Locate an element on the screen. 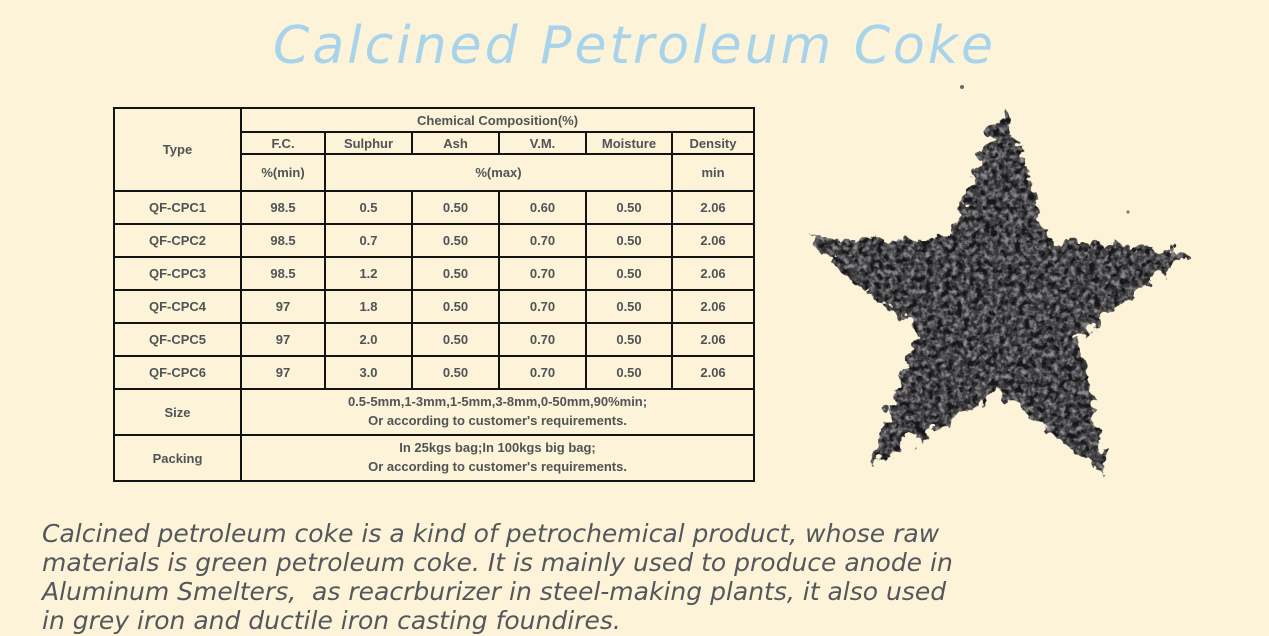 The image size is (1269, 636). size-label: Size is located at coordinates (177, 412).